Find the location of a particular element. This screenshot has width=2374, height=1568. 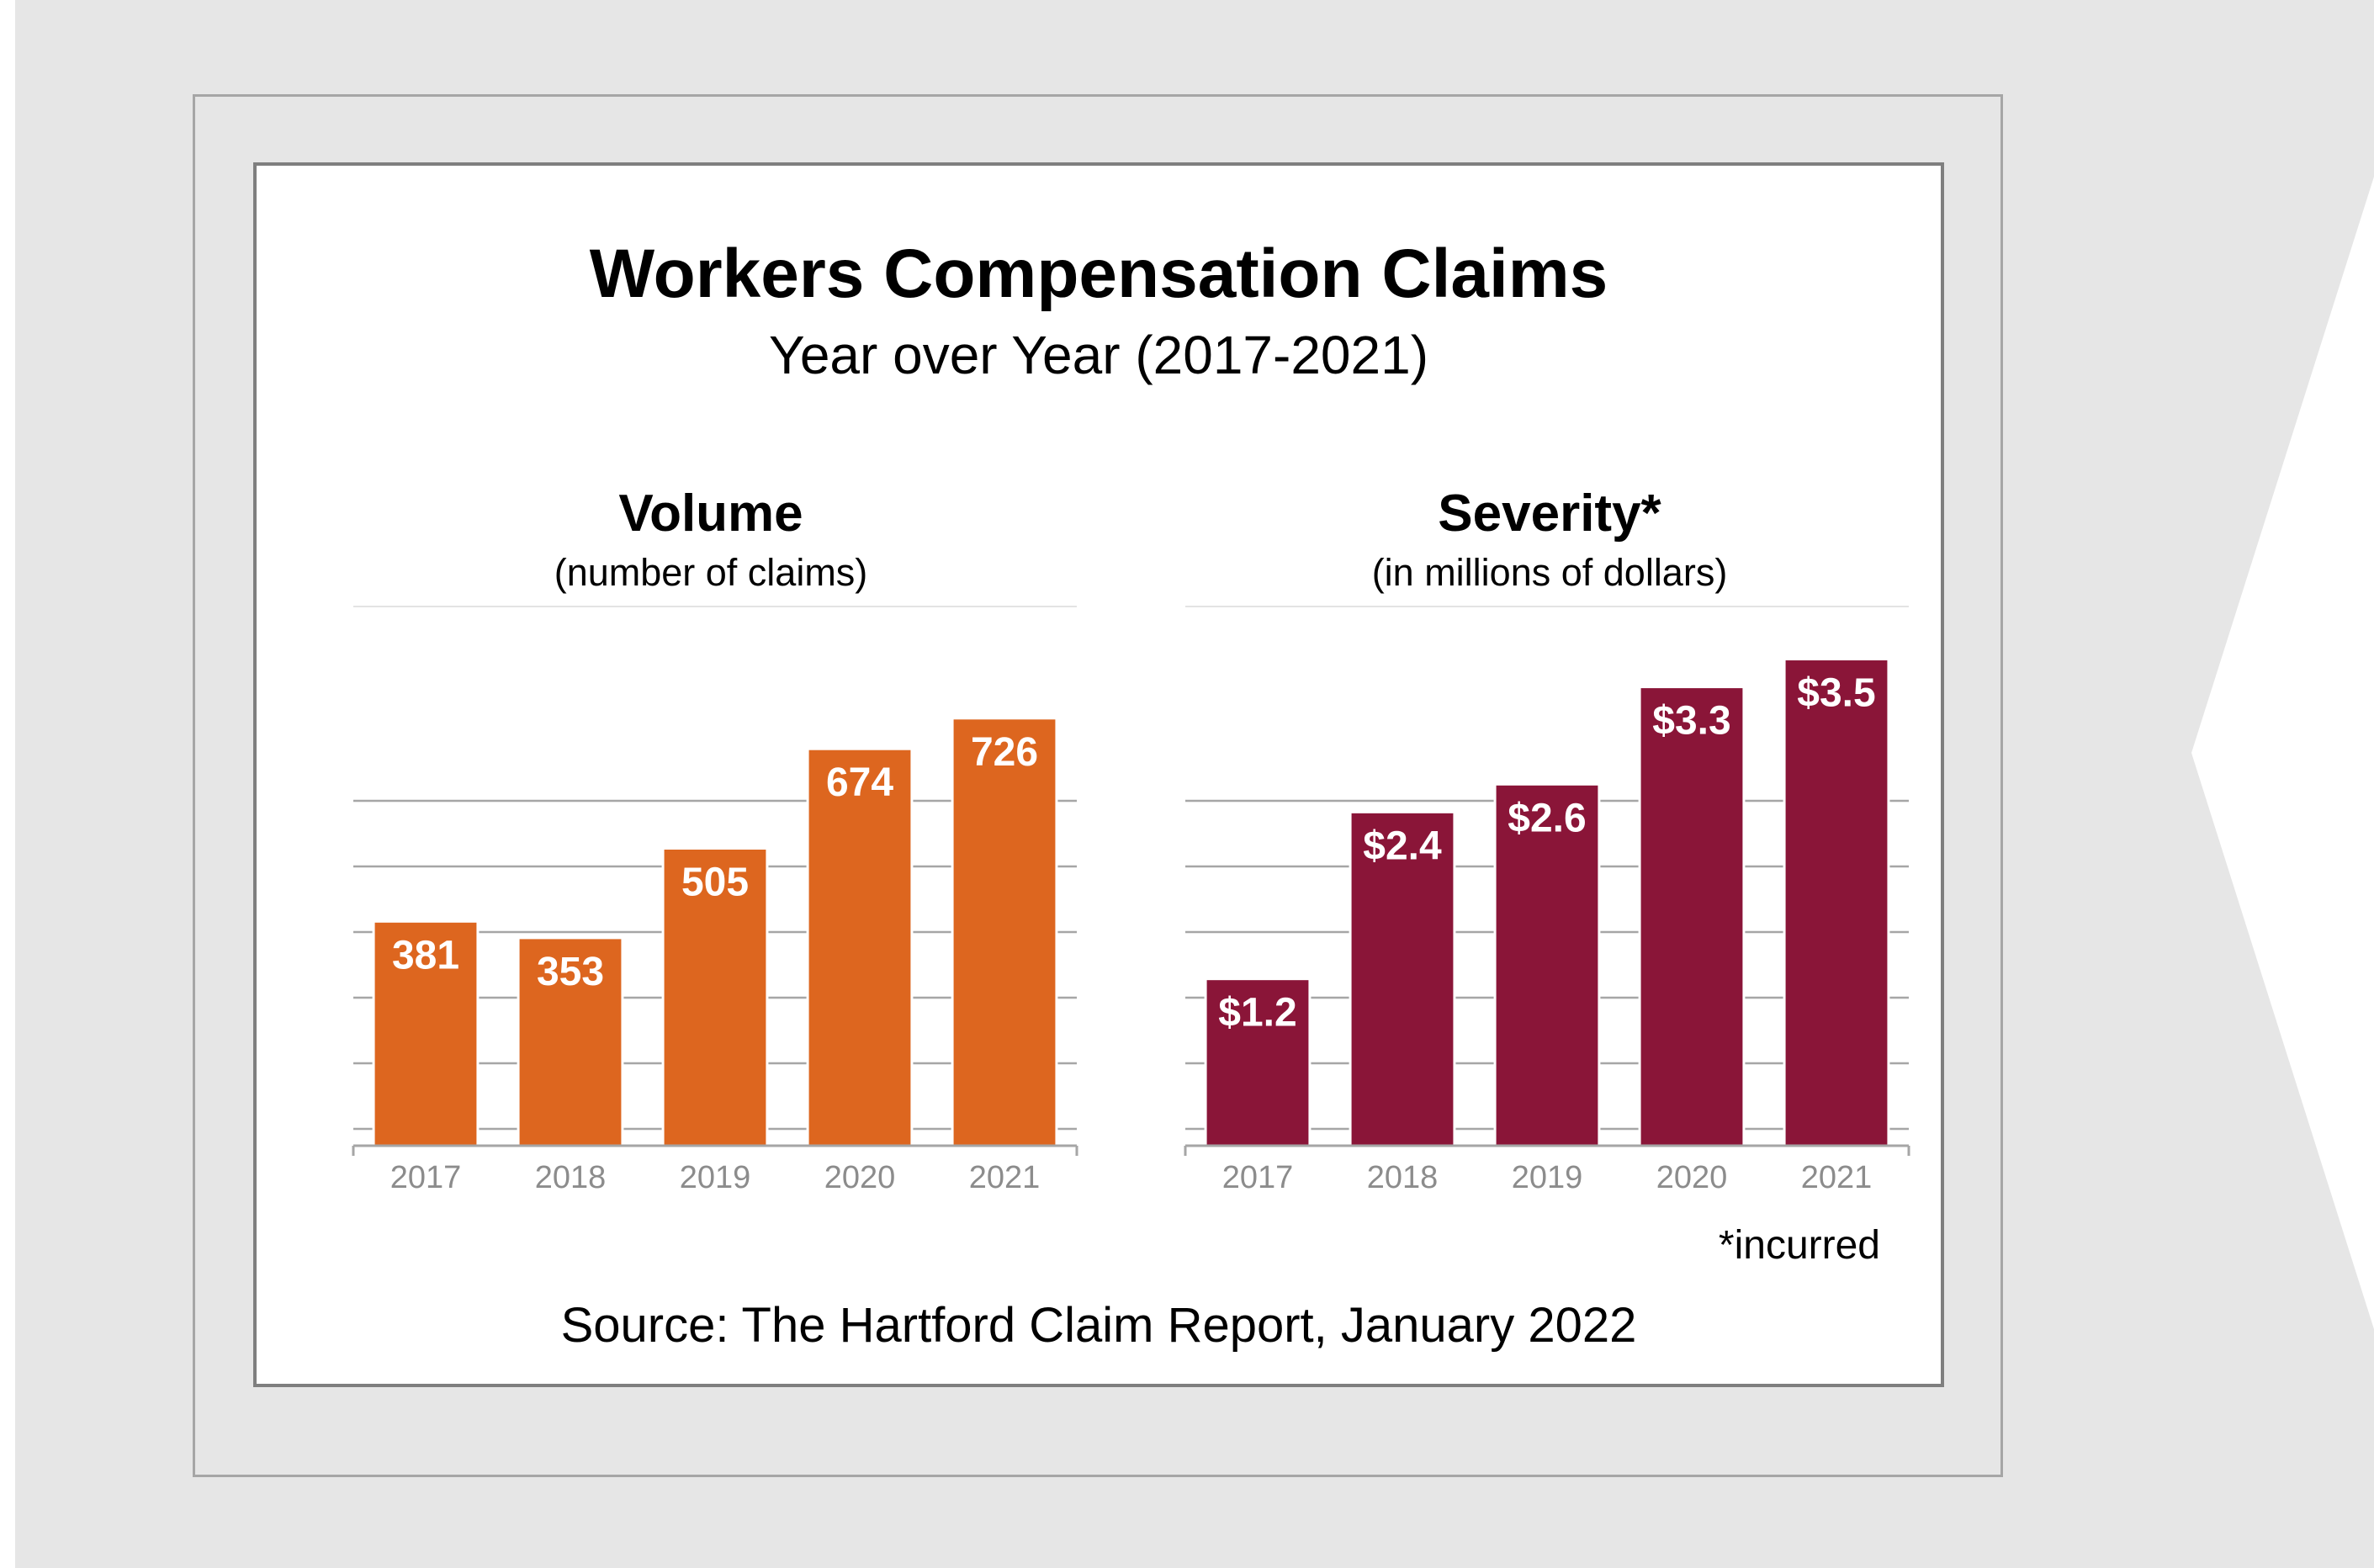

footnote: *incurred is located at coordinates (1799, 1245).